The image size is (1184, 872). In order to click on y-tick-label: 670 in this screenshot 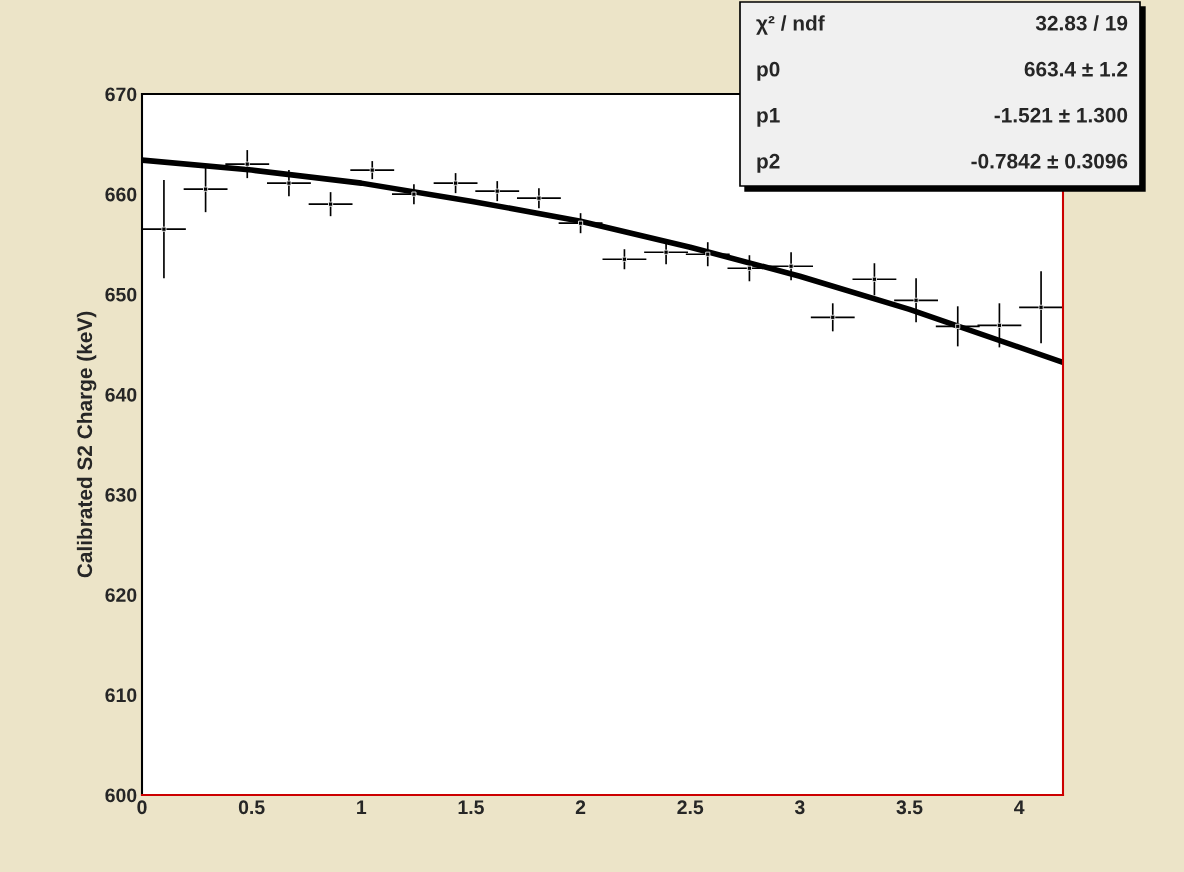, I will do `click(121, 94)`.